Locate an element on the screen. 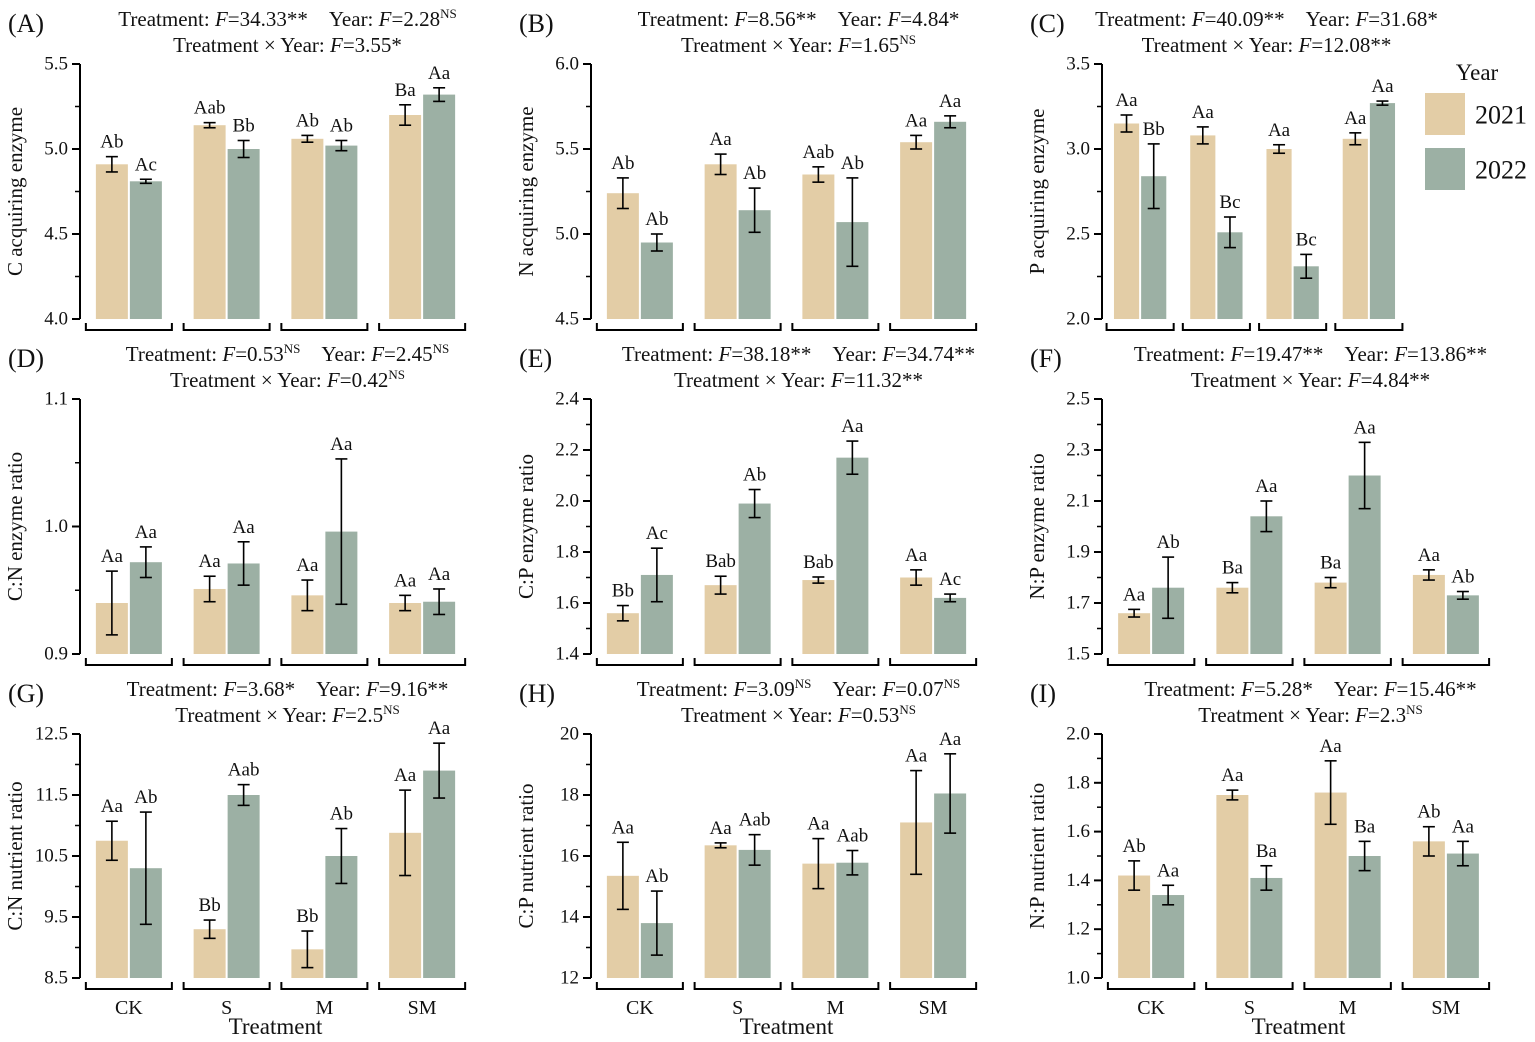 The width and height of the screenshot is (1535, 1042). x-tick-label: M is located at coordinates (324, 1008).